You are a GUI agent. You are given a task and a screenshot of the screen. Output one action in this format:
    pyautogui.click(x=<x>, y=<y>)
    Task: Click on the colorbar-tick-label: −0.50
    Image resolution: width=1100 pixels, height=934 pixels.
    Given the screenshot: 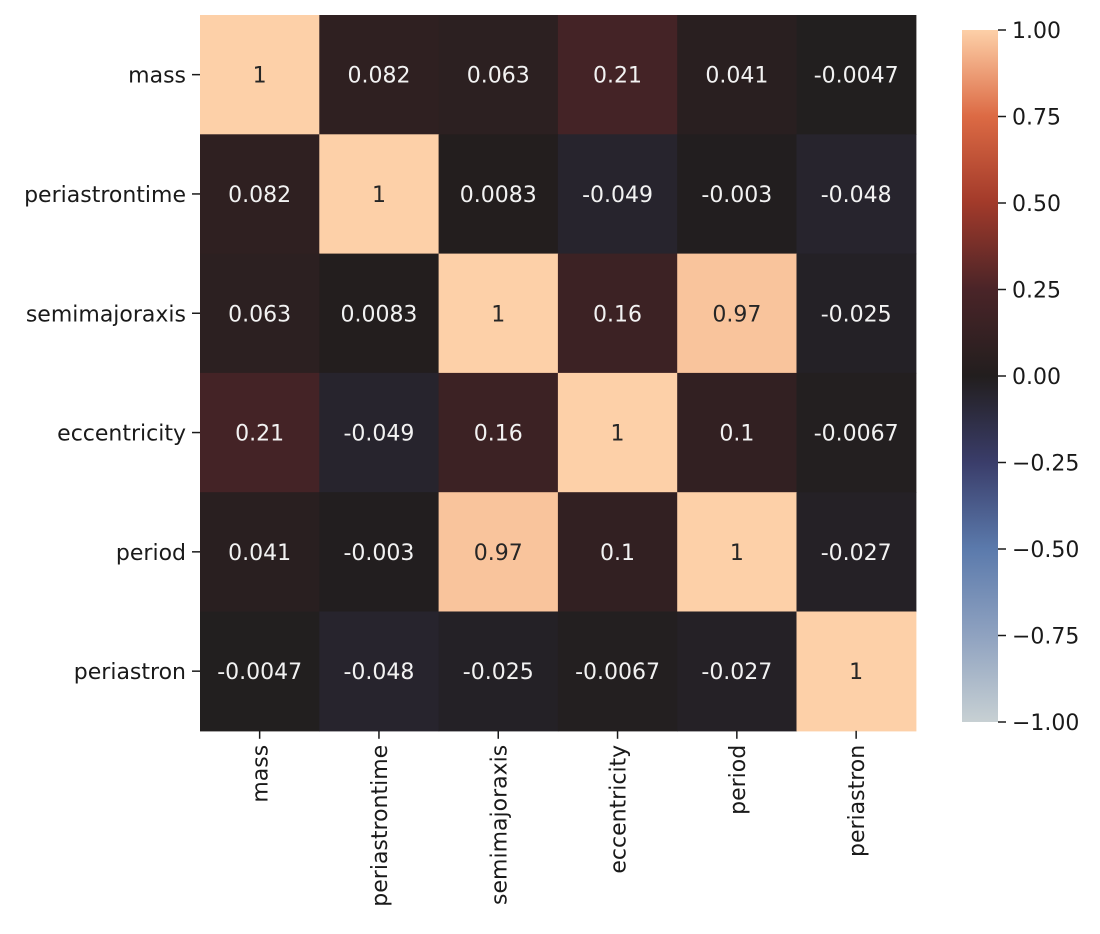 What is the action you would take?
    pyautogui.click(x=1045, y=550)
    